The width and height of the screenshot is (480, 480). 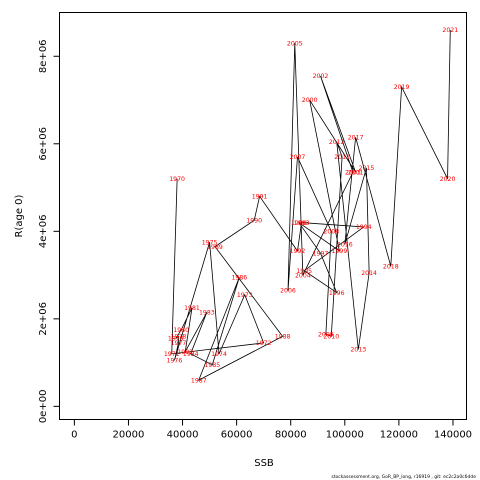 What do you see at coordinates (345, 435) in the screenshot?
I see `x-tick-label: 100000` at bounding box center [345, 435].